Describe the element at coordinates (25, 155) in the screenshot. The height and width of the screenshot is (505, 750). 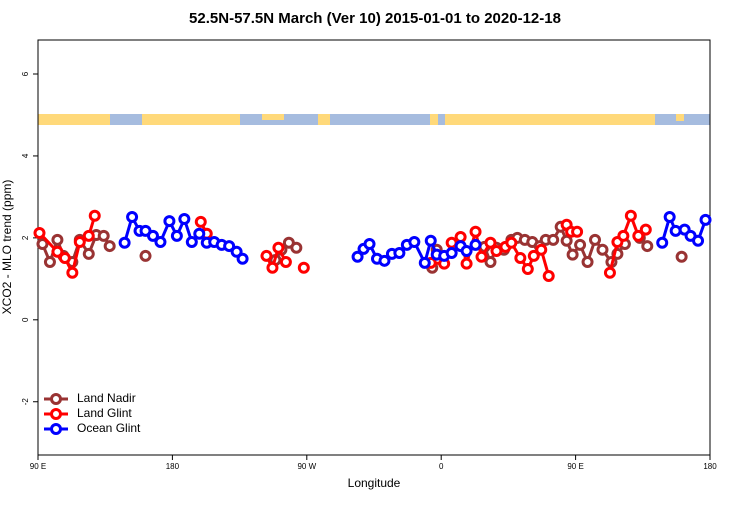
I see `y-tick-label: 4` at that location.